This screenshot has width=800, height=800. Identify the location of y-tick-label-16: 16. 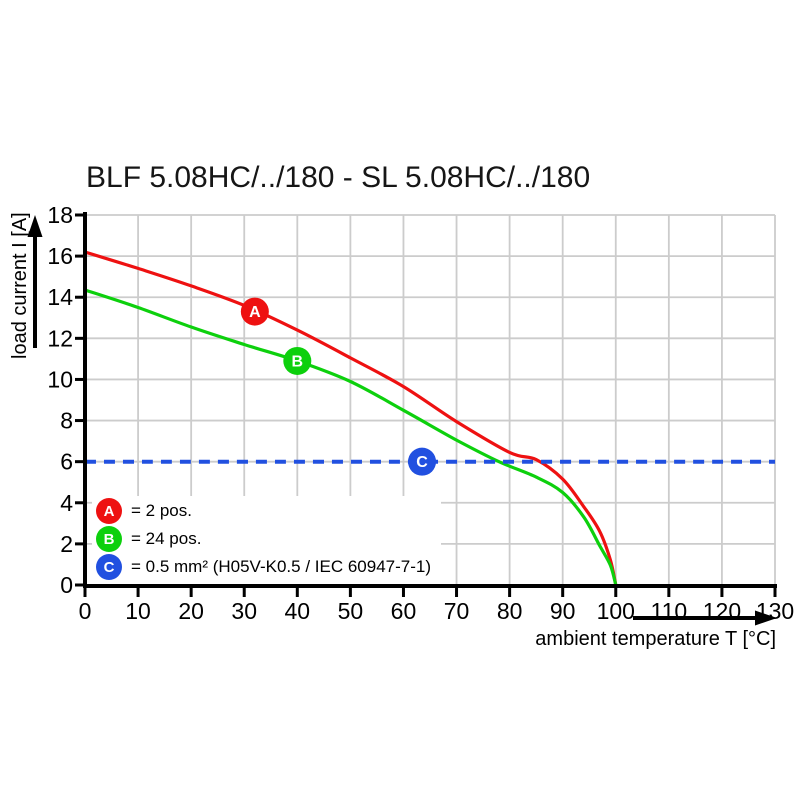
(60, 256).